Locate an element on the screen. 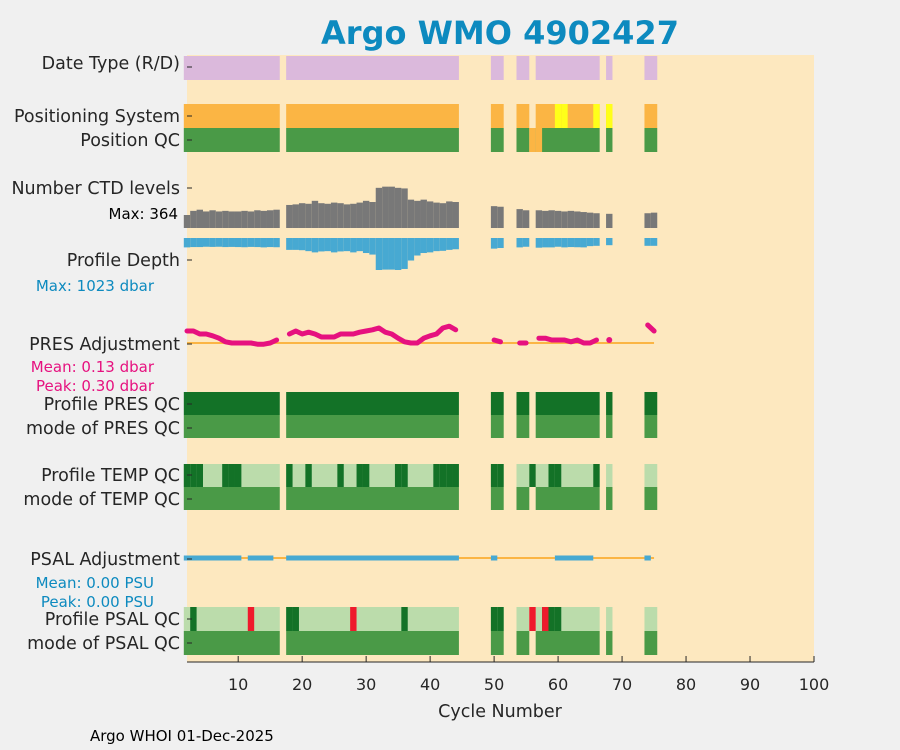 The image size is (900, 750). profile-pres-qc-bar is located at coordinates (523, 403).